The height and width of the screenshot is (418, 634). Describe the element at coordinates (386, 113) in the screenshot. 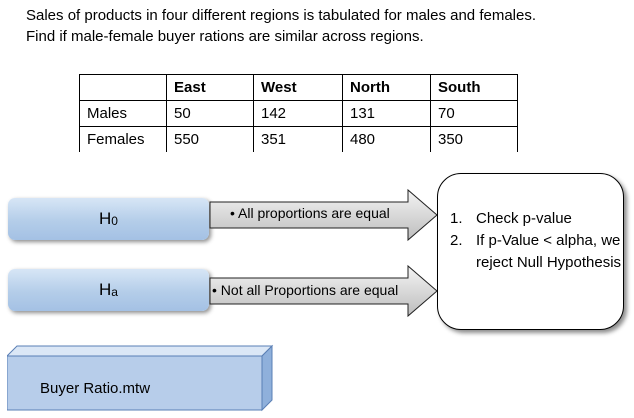

I see `table-cell: 131` at that location.